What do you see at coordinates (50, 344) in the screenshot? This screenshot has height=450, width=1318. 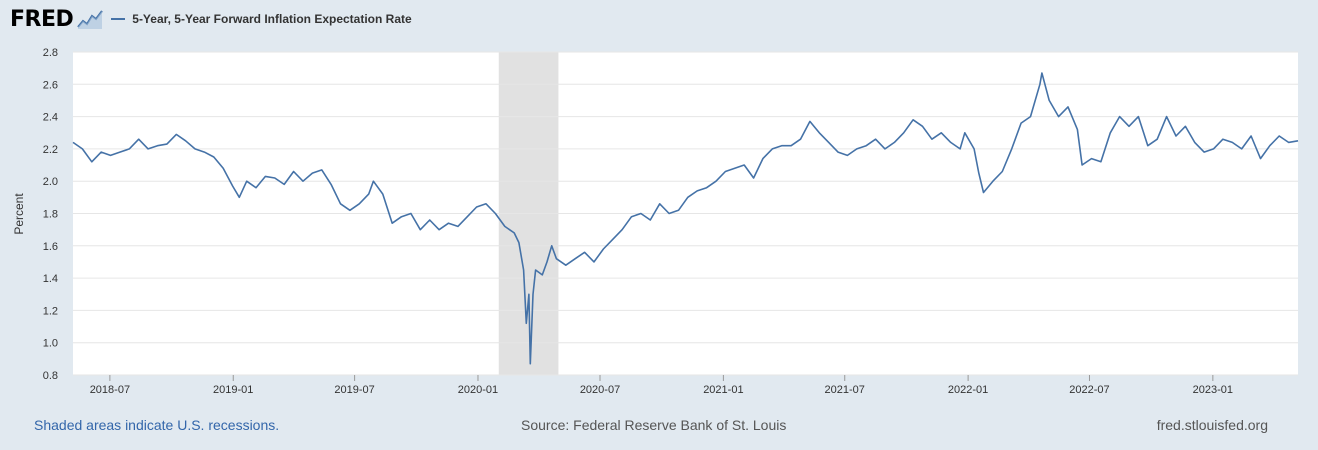 I see `y-tick-label: 1.0` at bounding box center [50, 344].